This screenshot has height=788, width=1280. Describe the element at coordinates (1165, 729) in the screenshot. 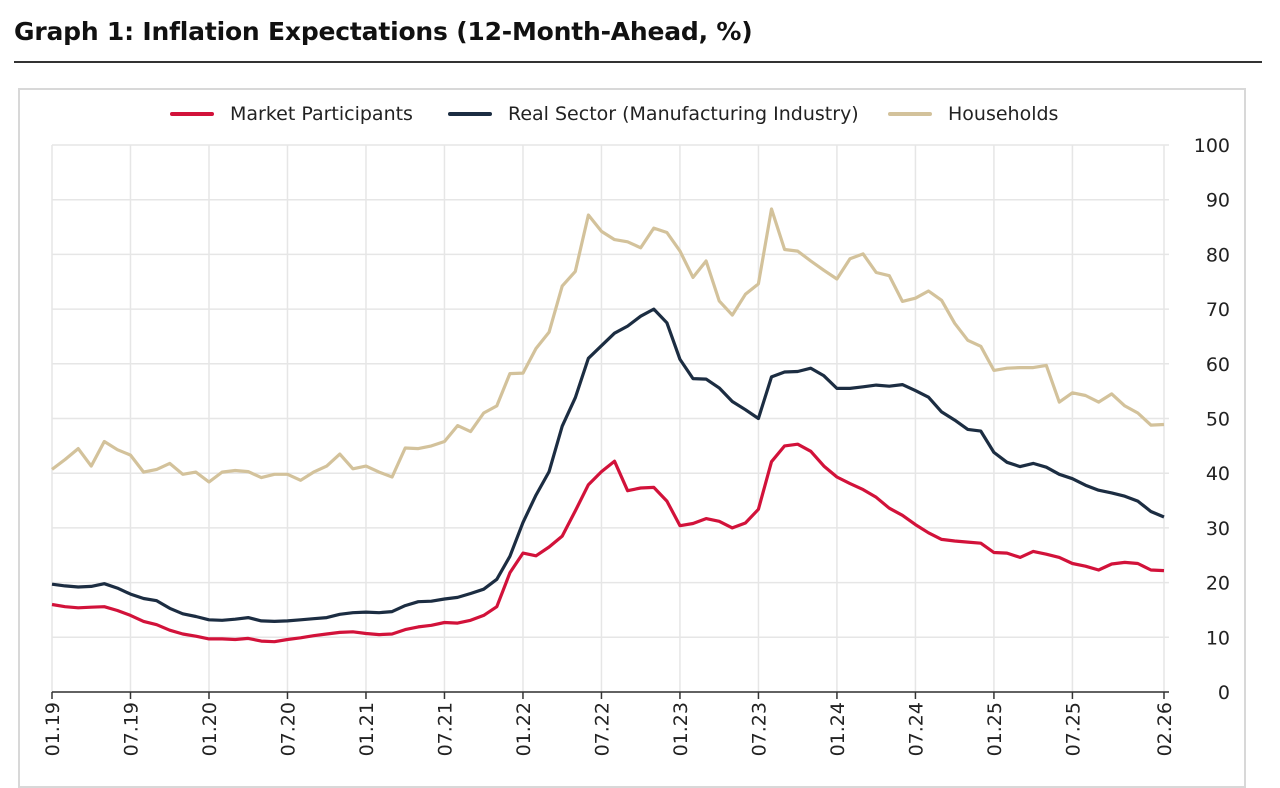

I see `x-tick-label: 02.26` at that location.